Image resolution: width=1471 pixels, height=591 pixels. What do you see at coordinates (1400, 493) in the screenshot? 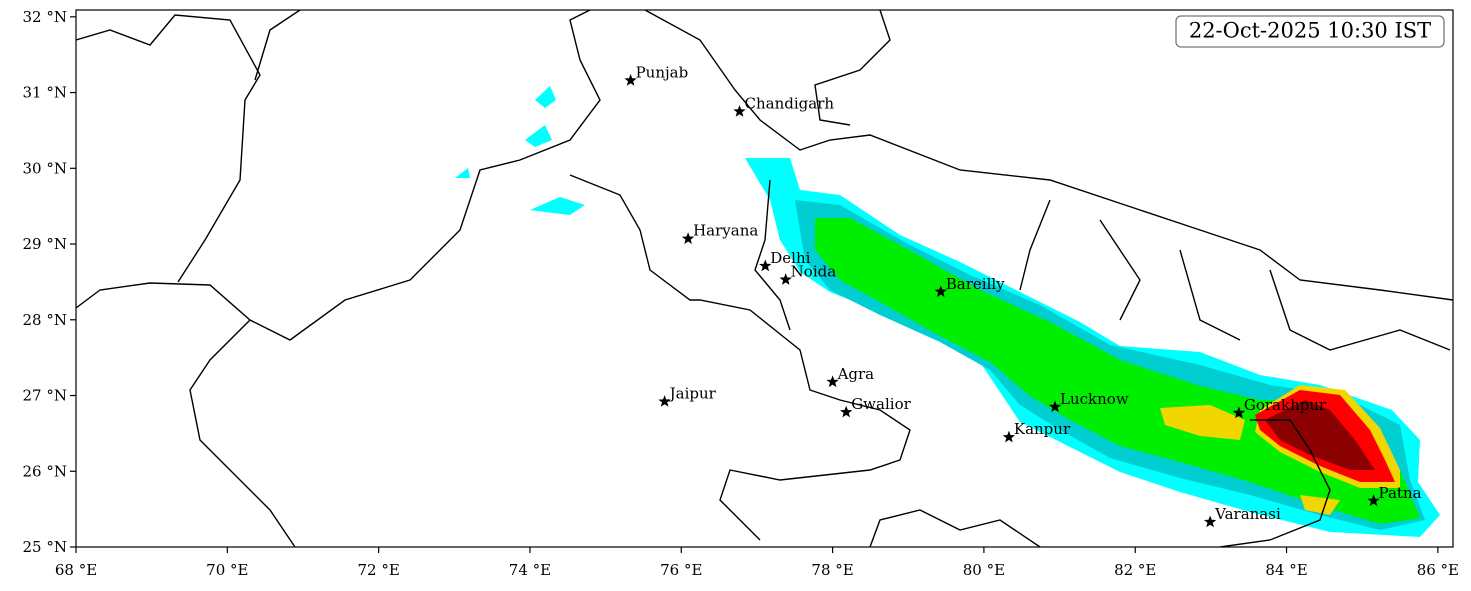
I see `city-label: Patna` at bounding box center [1400, 493].